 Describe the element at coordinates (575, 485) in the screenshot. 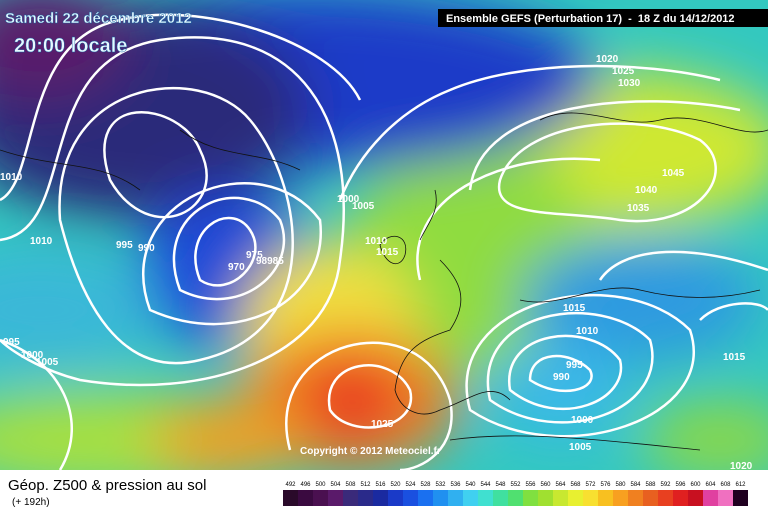

I see `colorbar-label: 568` at that location.